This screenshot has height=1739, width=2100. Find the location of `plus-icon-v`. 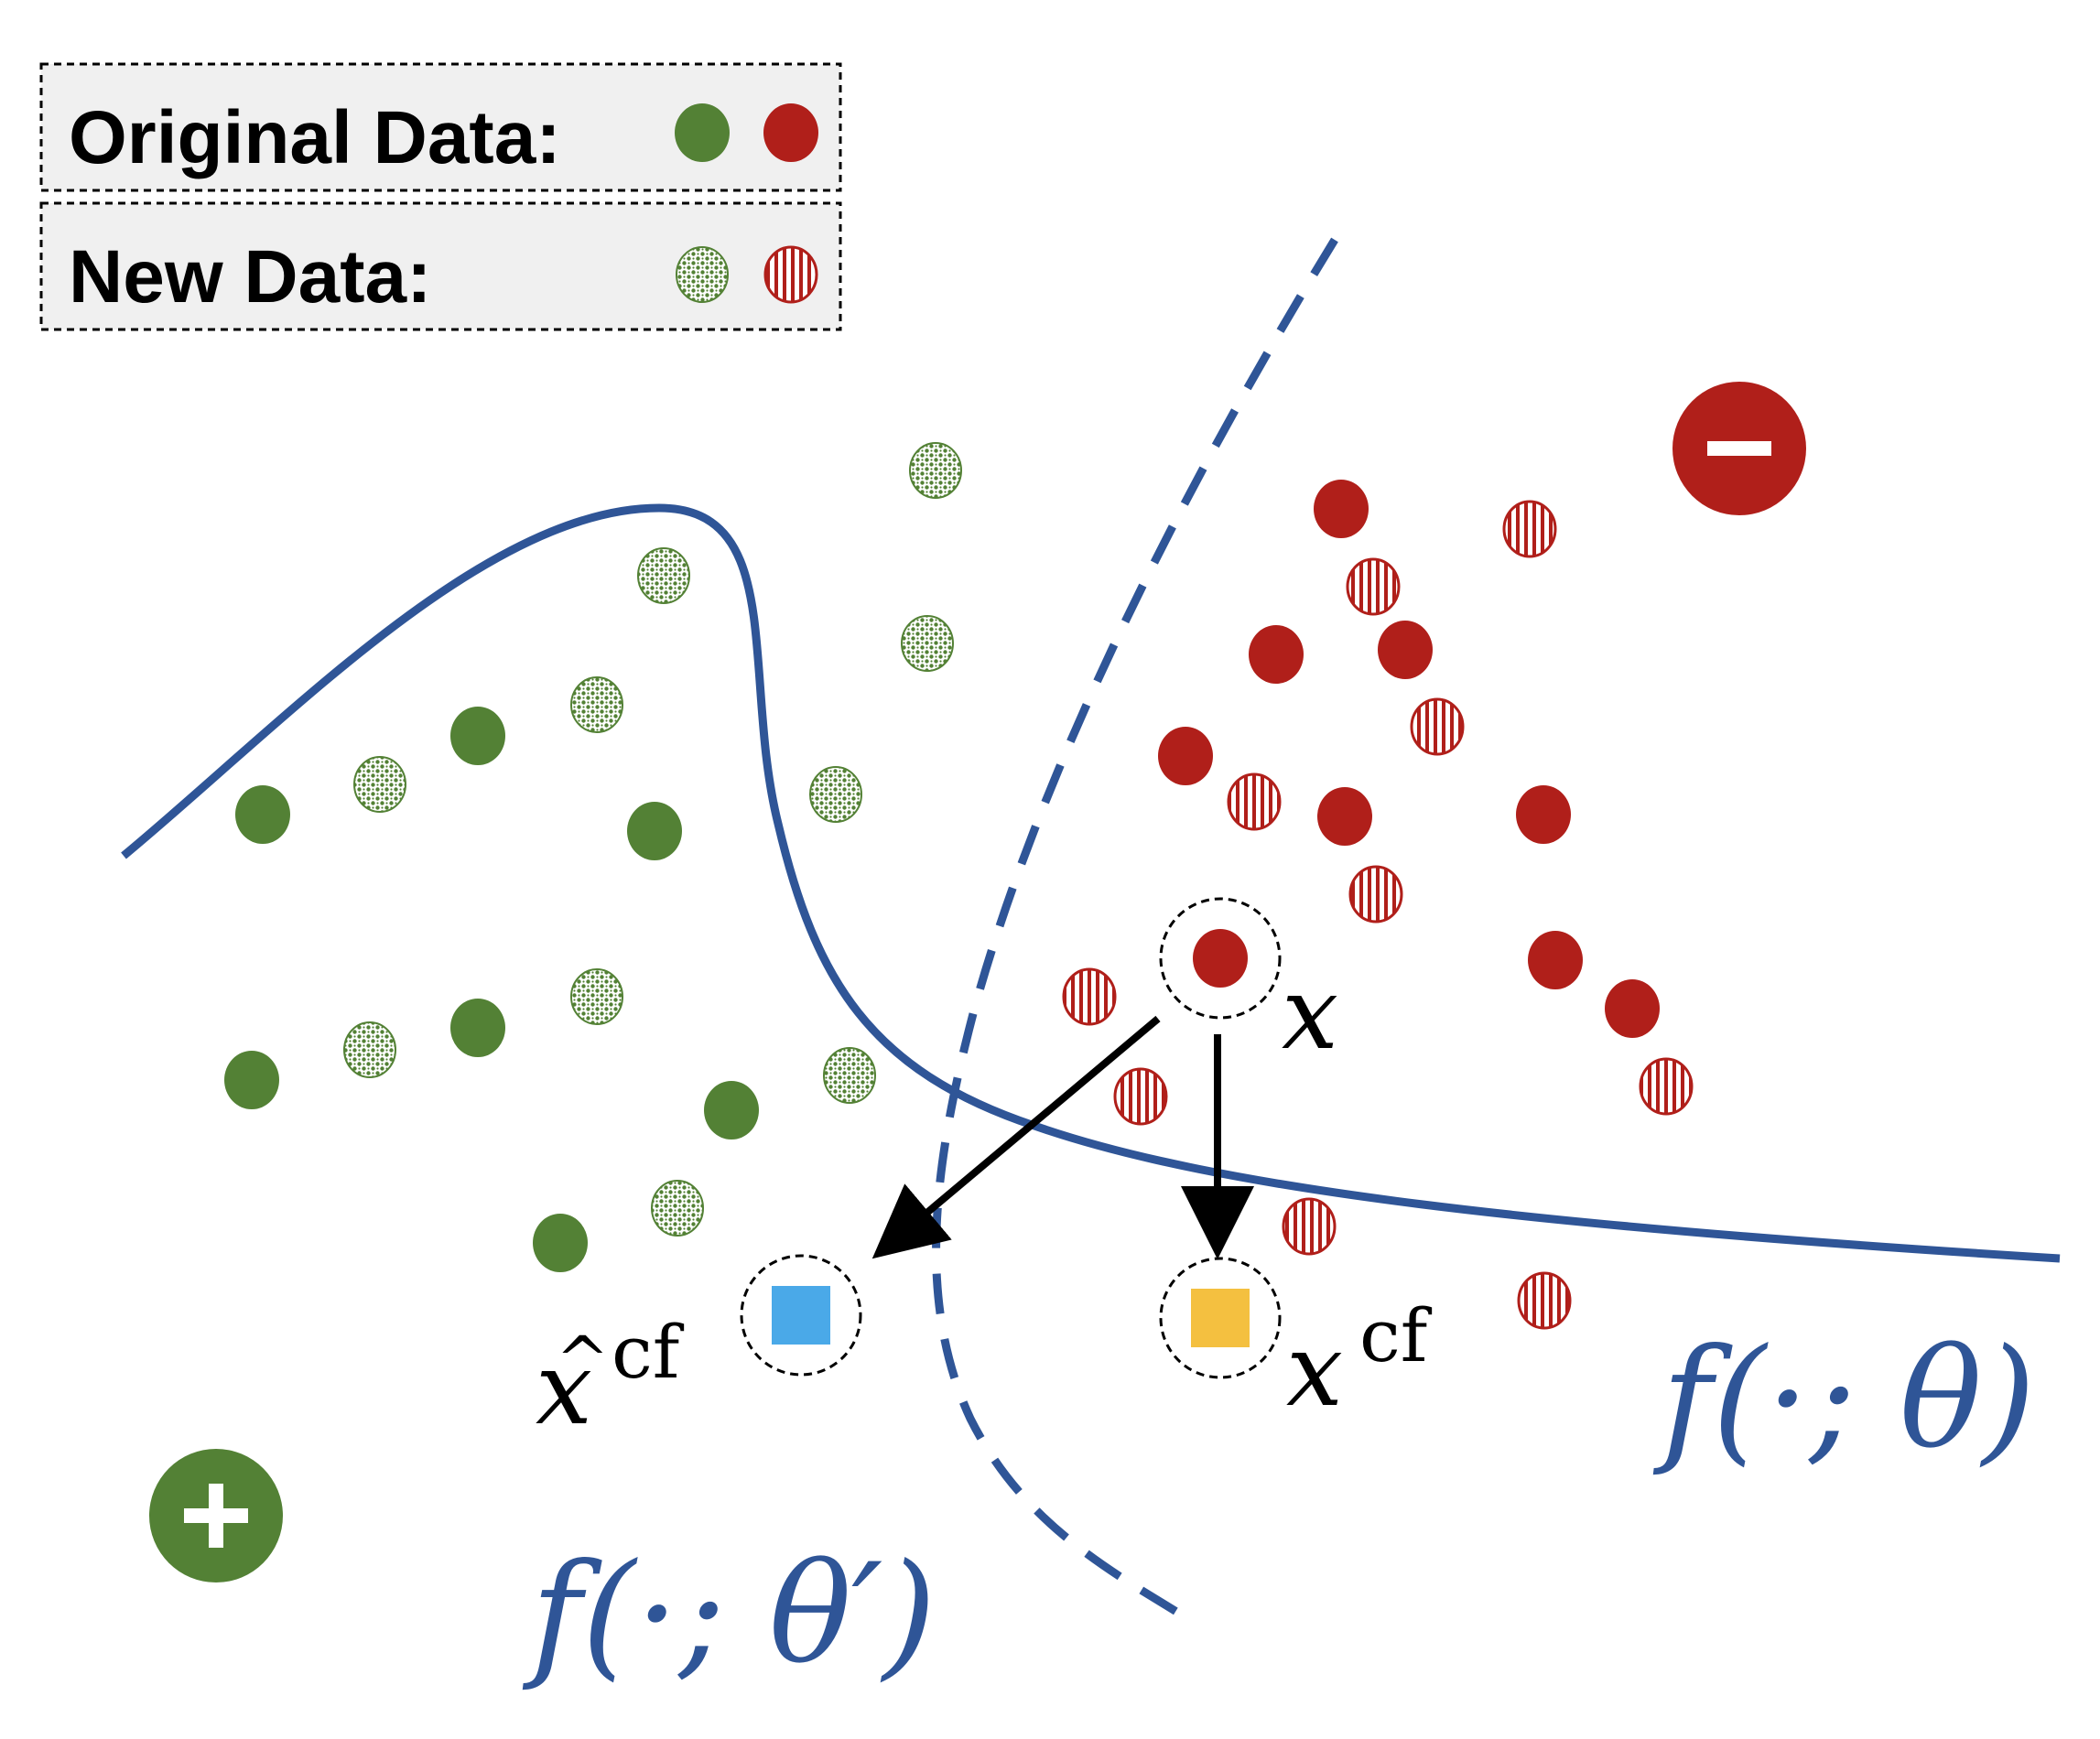

plus-icon-v is located at coordinates (216, 1516).